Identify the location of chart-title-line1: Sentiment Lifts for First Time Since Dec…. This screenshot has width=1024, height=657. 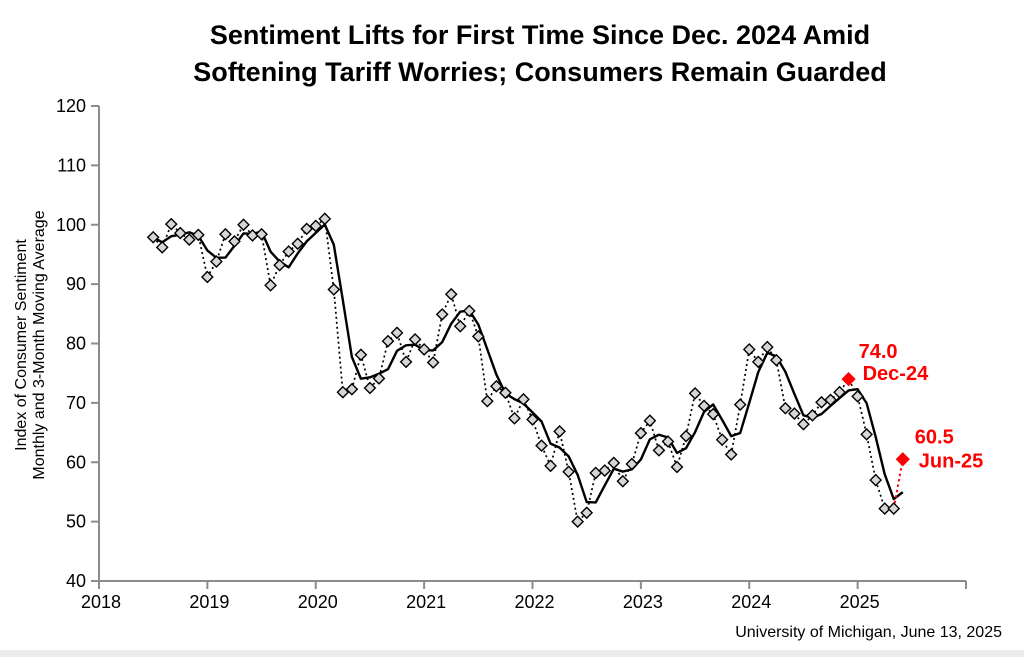
(540, 35).